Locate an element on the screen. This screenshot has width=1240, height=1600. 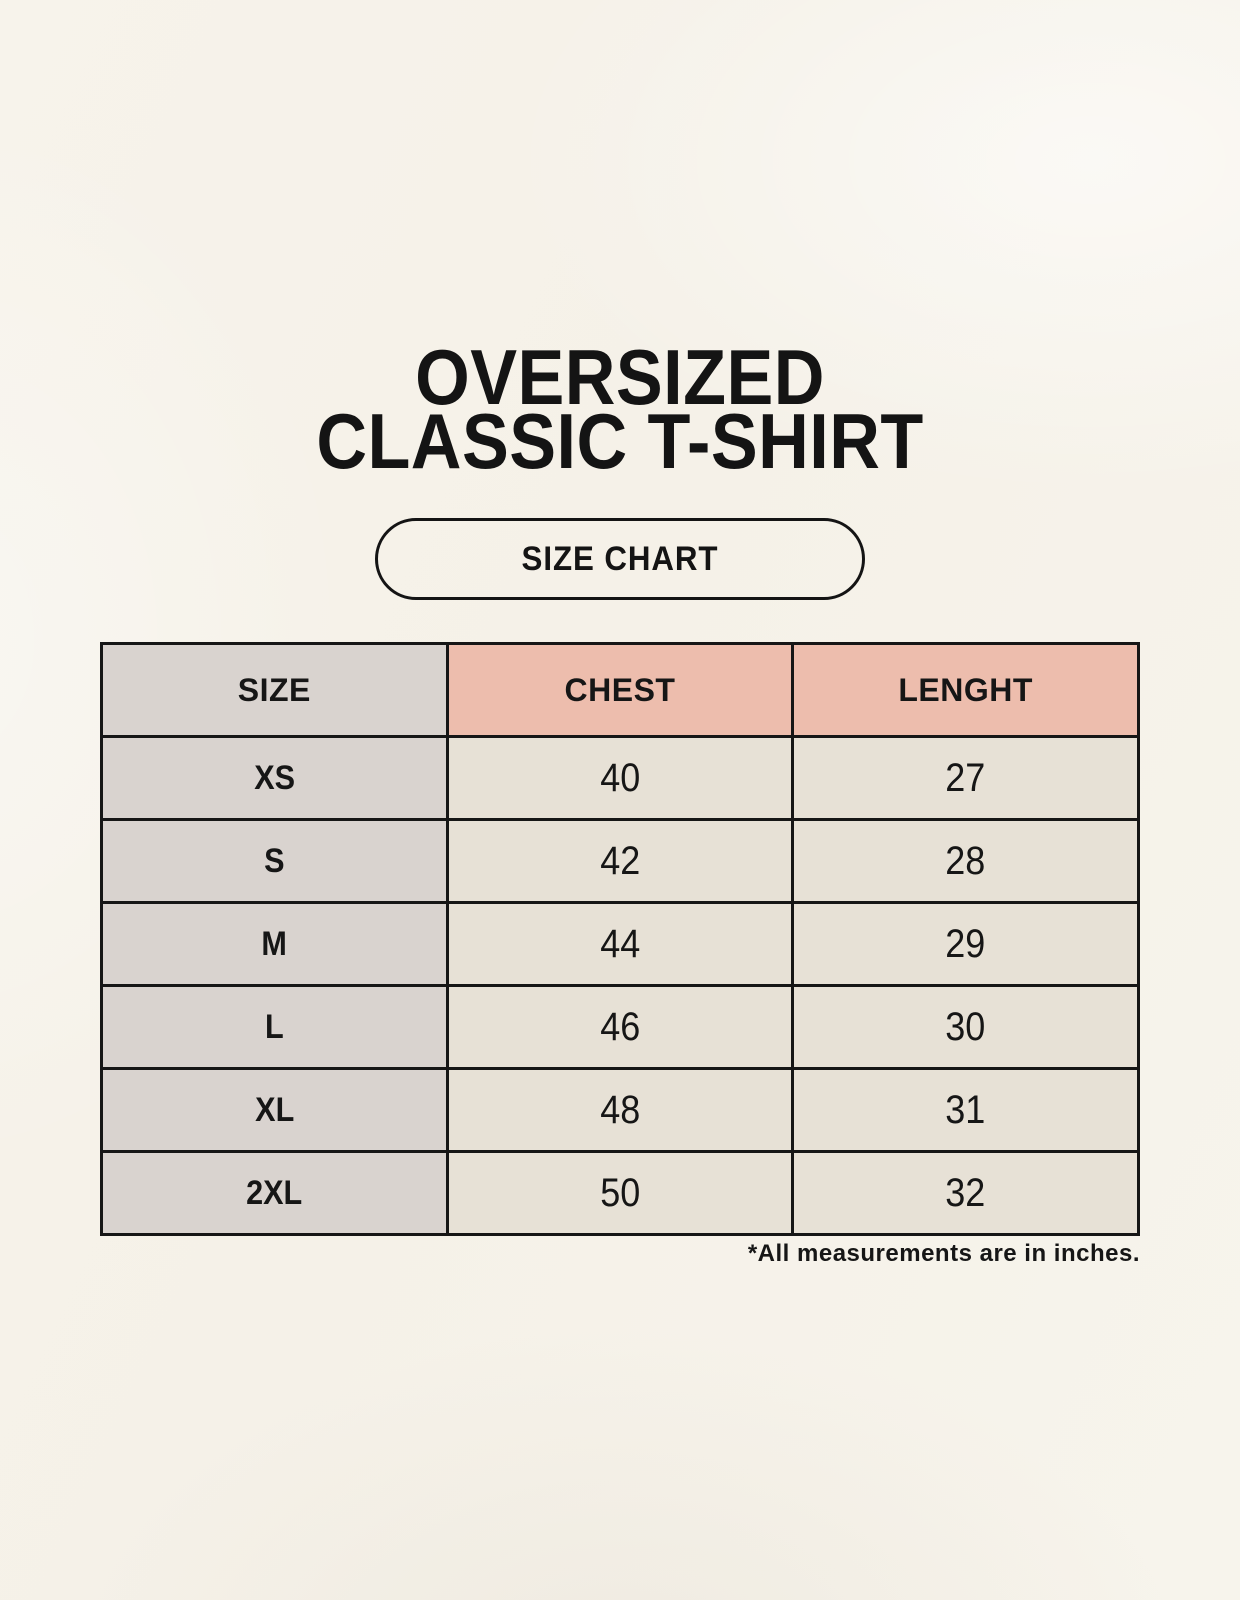
cell-length-text: 28 is located at coordinates (965, 860).